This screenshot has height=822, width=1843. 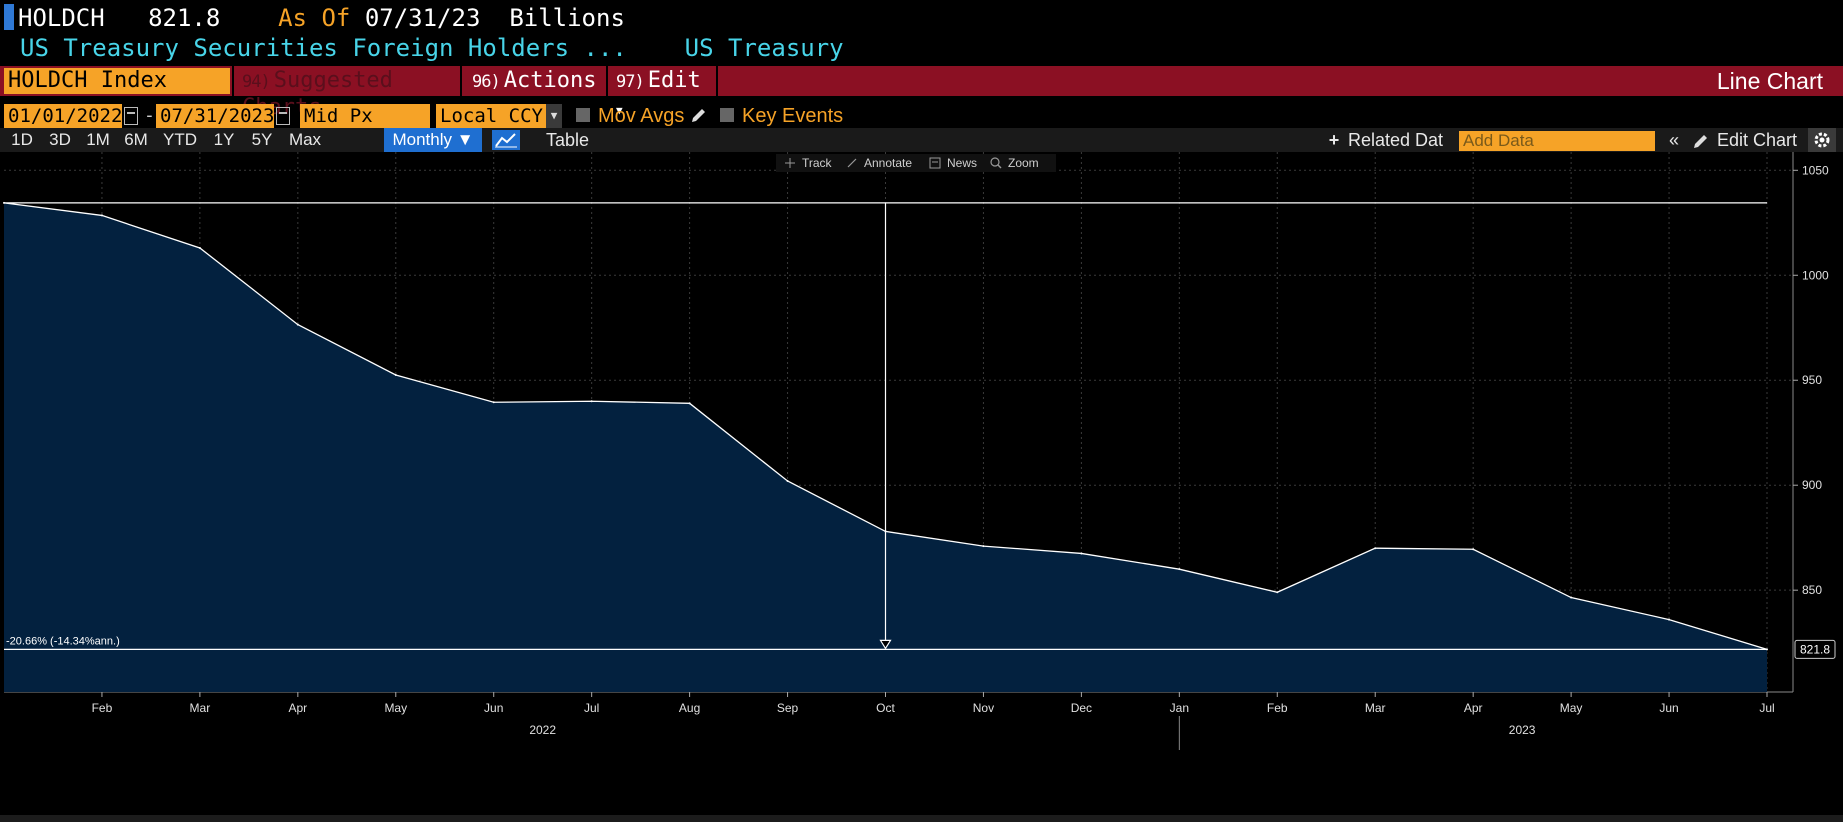 What do you see at coordinates (1673, 140) in the screenshot?
I see `collapse-double-chevron-icon: «` at bounding box center [1673, 140].